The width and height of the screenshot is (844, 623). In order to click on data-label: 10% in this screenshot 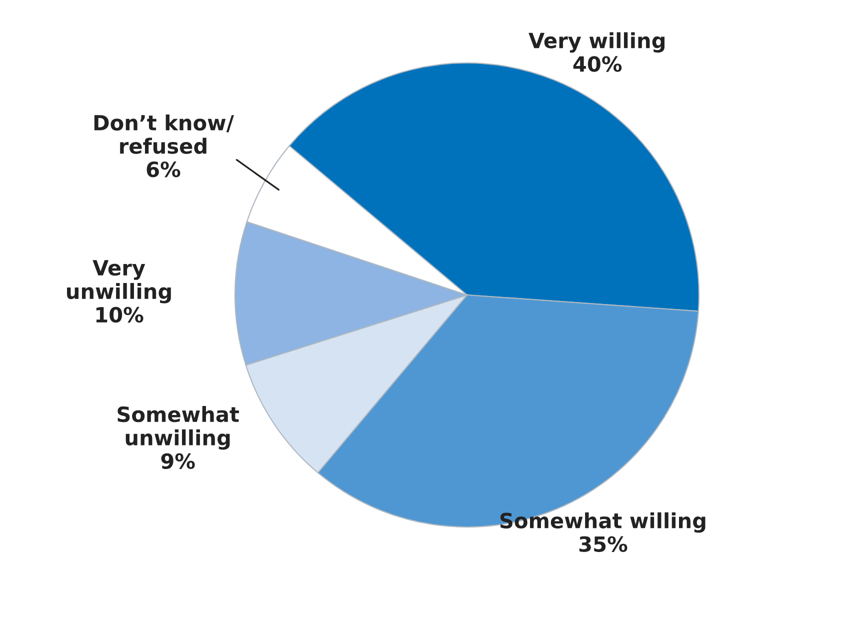, I will do `click(120, 314)`.